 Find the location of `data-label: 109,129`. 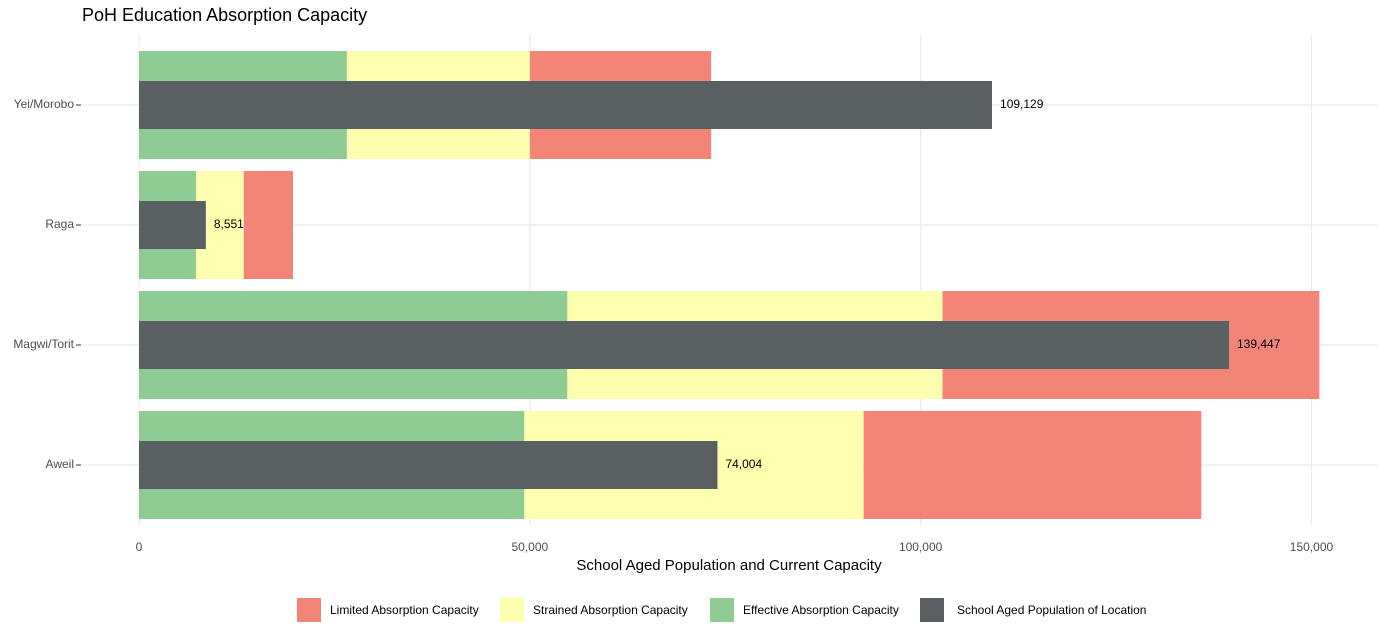

data-label: 109,129 is located at coordinates (1022, 104).